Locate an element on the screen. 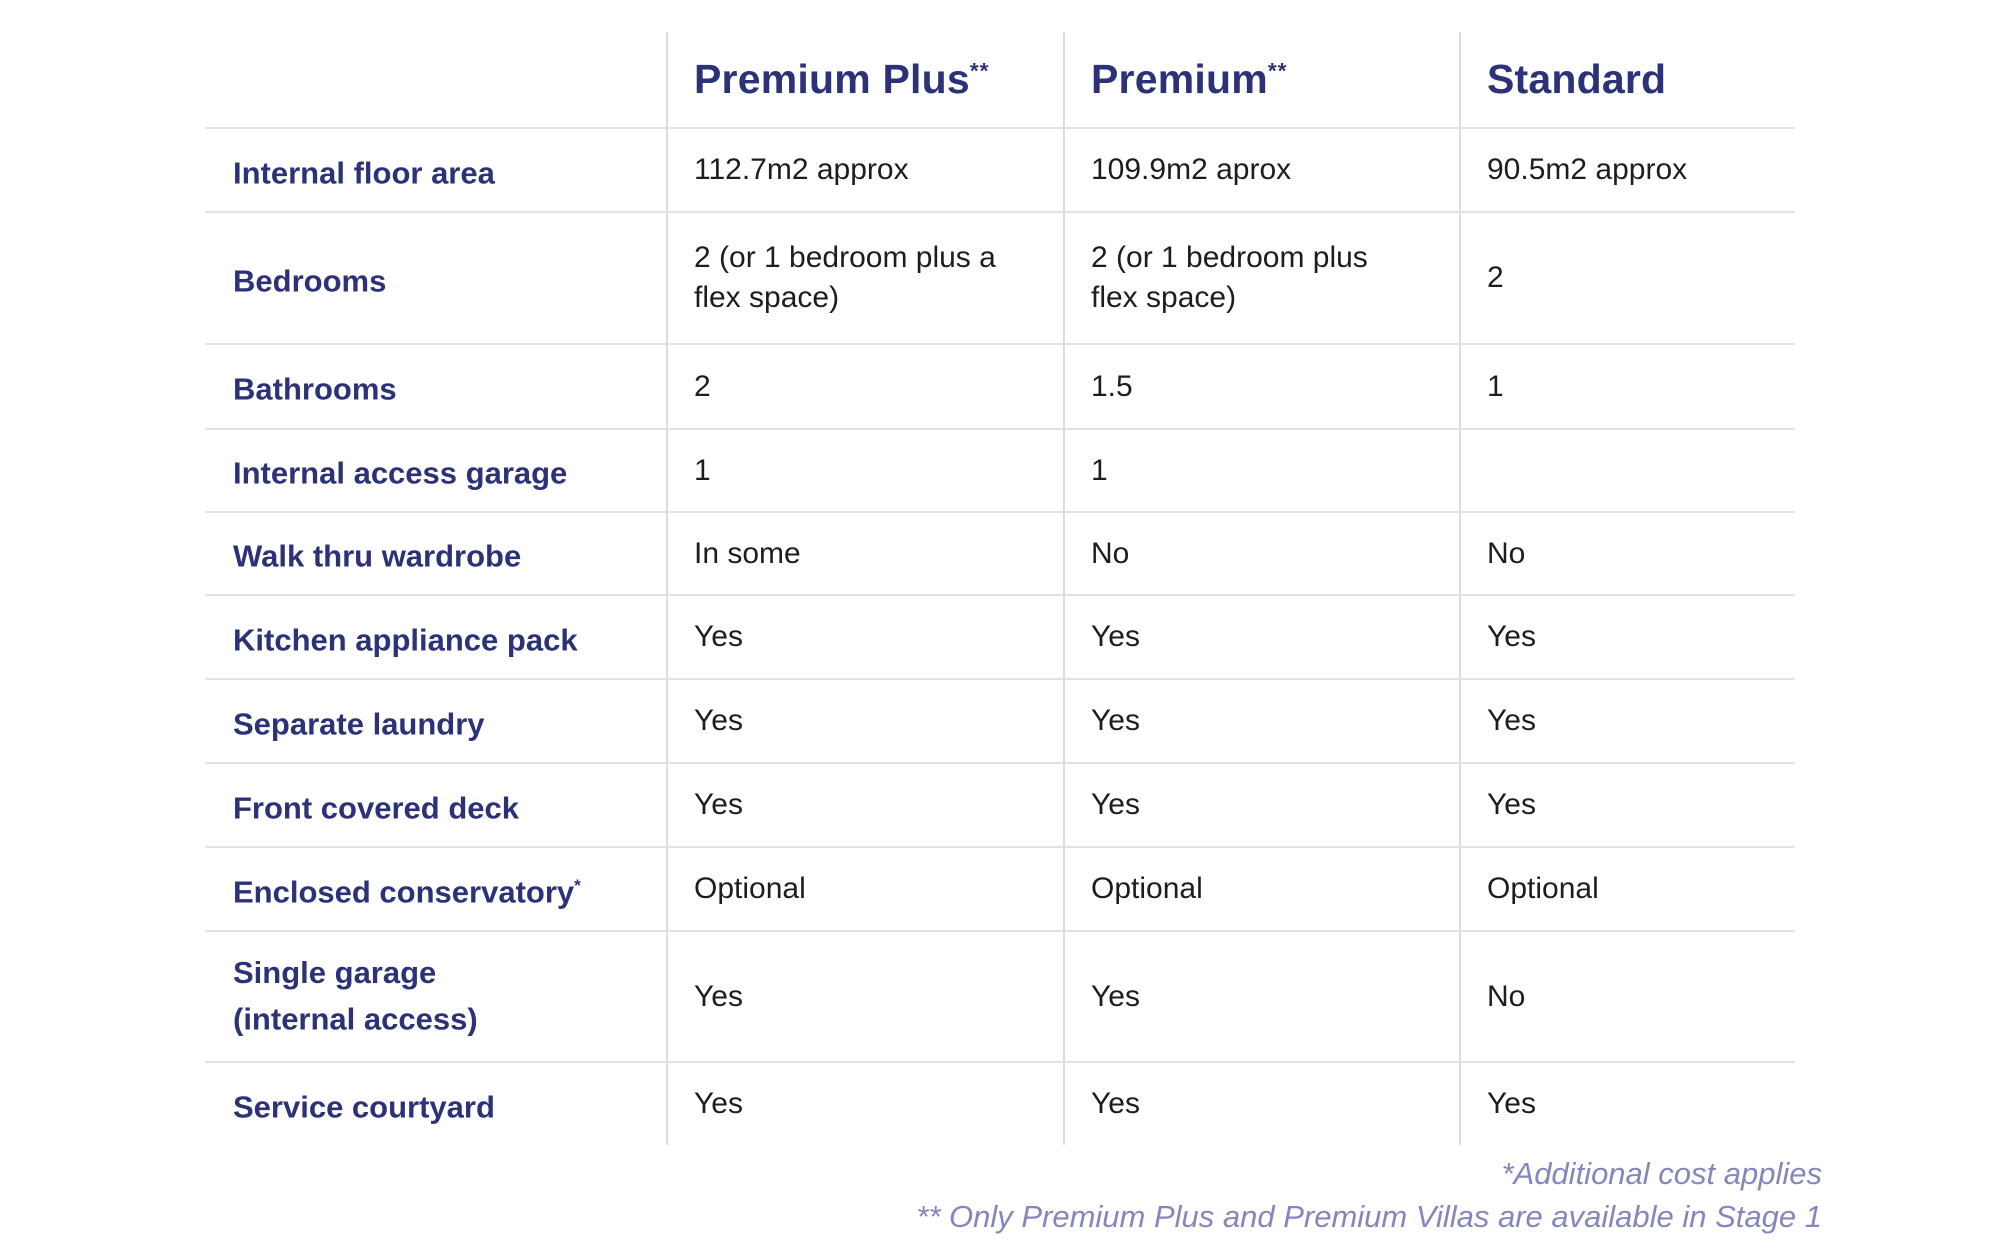 This screenshot has height=1250, width=2000. column-header-premium-plus: Premium Plus** is located at coordinates (864, 79).